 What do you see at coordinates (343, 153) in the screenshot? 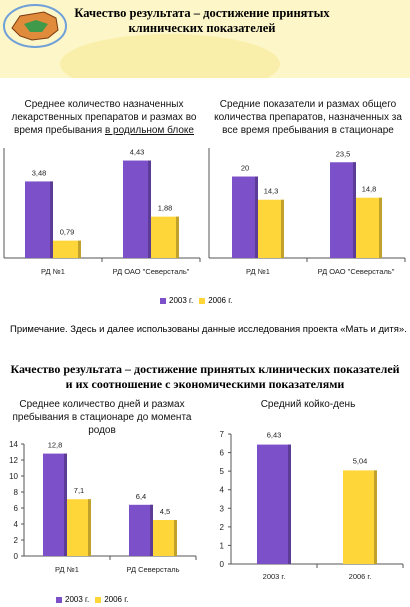
I see `bar-value-label: 23,5` at bounding box center [343, 153].